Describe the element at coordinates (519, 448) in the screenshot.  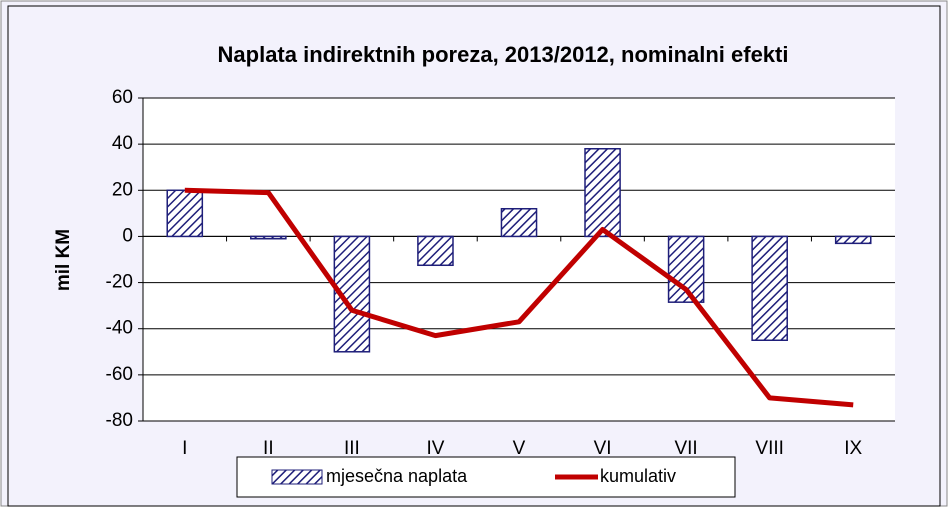
I see `x-tick-label: V` at that location.